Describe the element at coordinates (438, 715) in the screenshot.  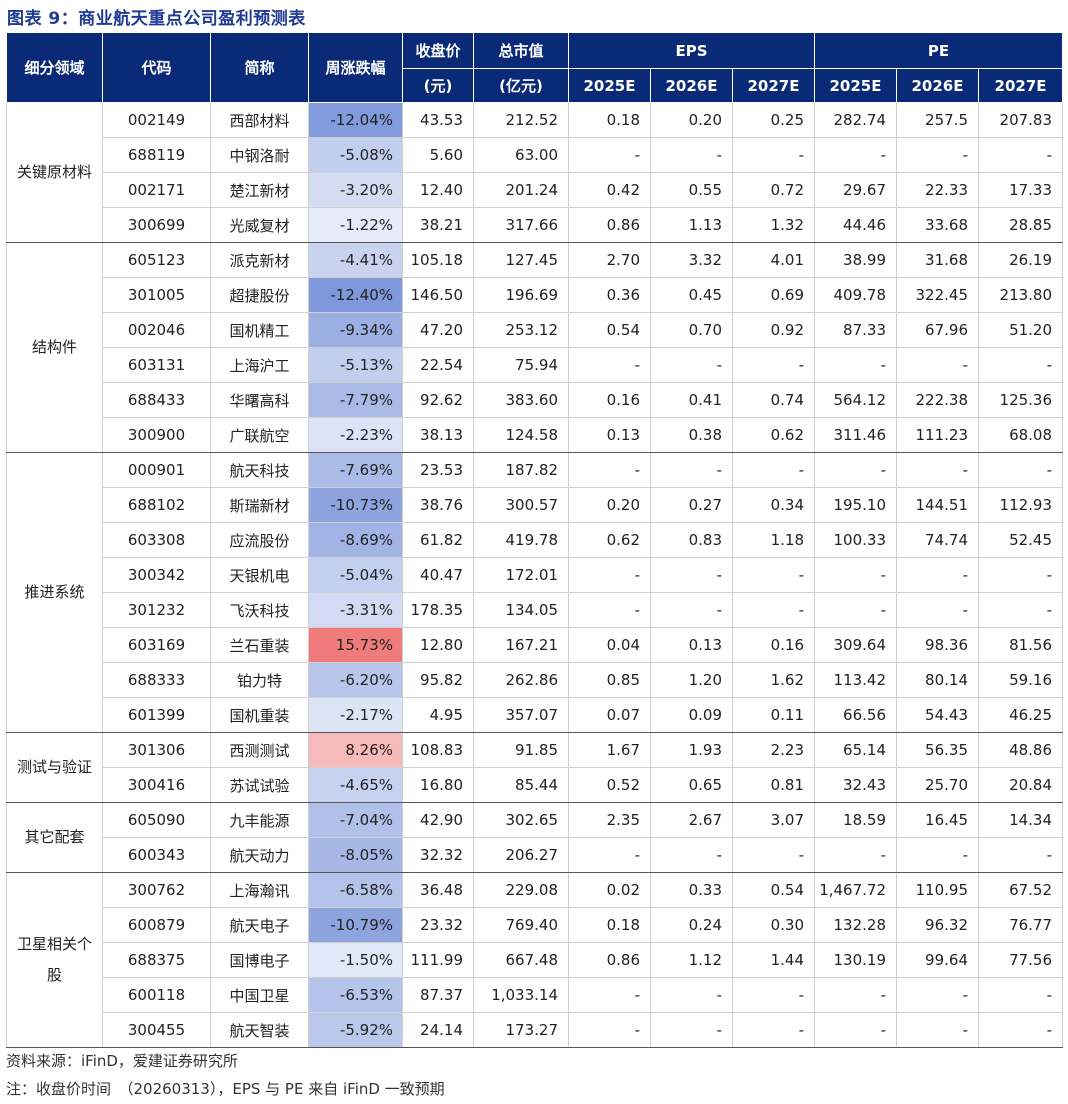
I see `close-price-cell: 4.95` at that location.